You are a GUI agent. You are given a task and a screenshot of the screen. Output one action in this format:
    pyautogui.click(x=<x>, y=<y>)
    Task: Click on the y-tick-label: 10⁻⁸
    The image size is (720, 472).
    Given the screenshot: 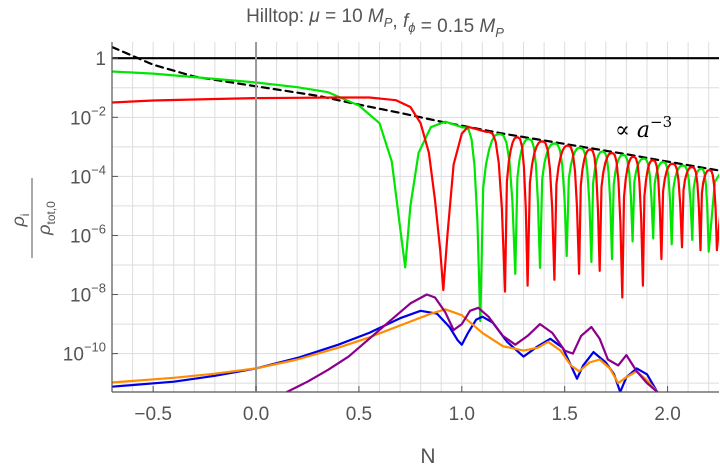 What is the action you would take?
    pyautogui.click(x=88, y=294)
    